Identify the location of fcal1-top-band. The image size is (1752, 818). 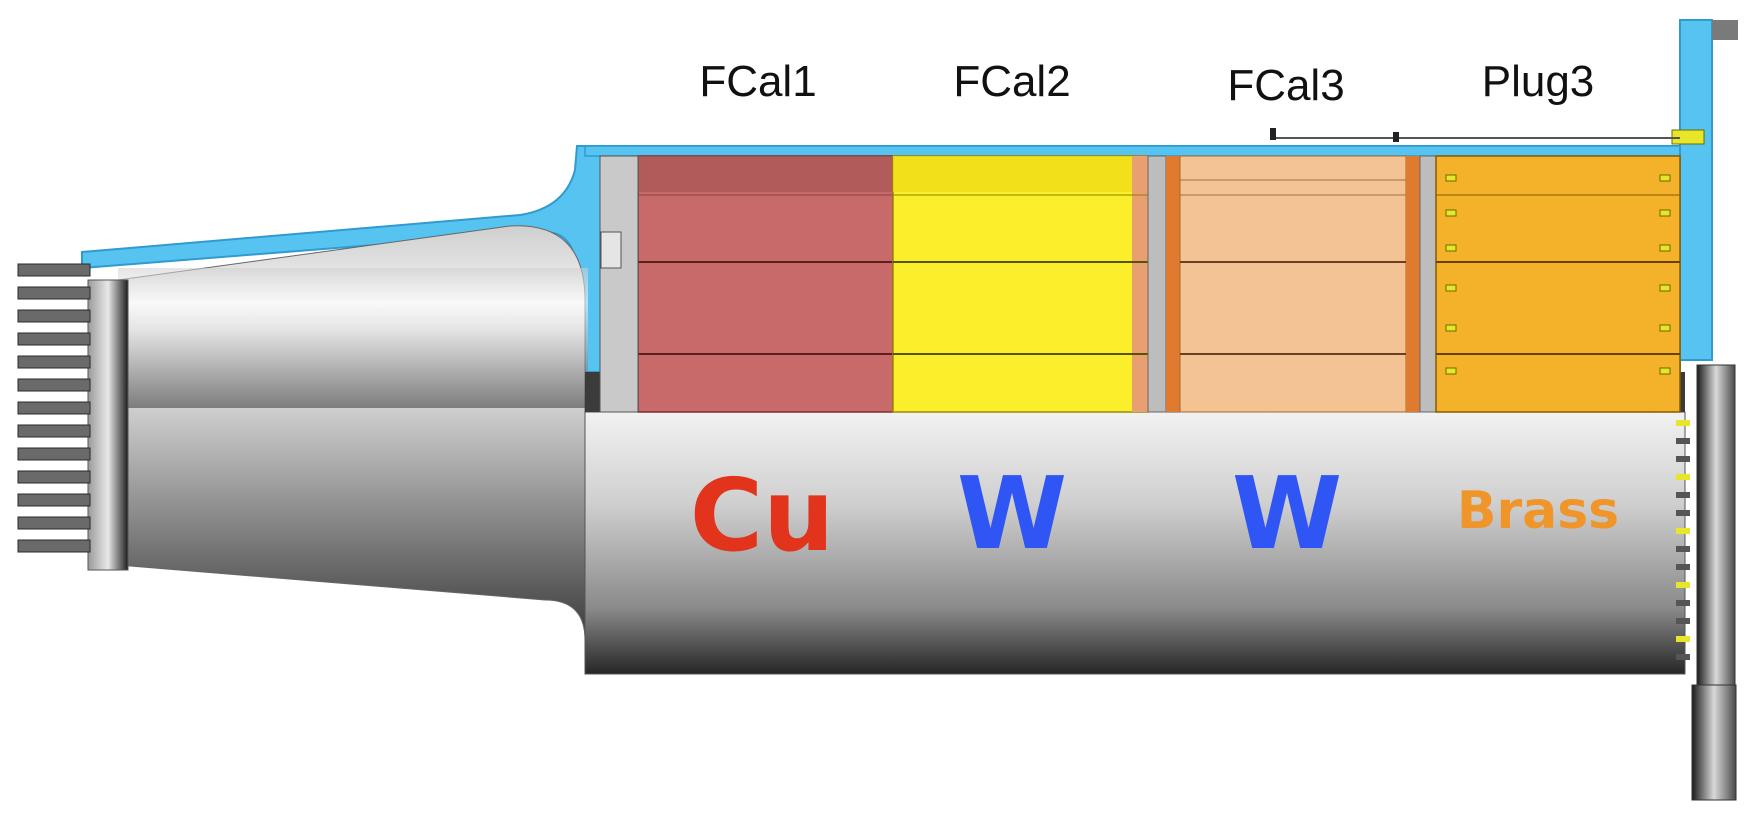
(765, 174).